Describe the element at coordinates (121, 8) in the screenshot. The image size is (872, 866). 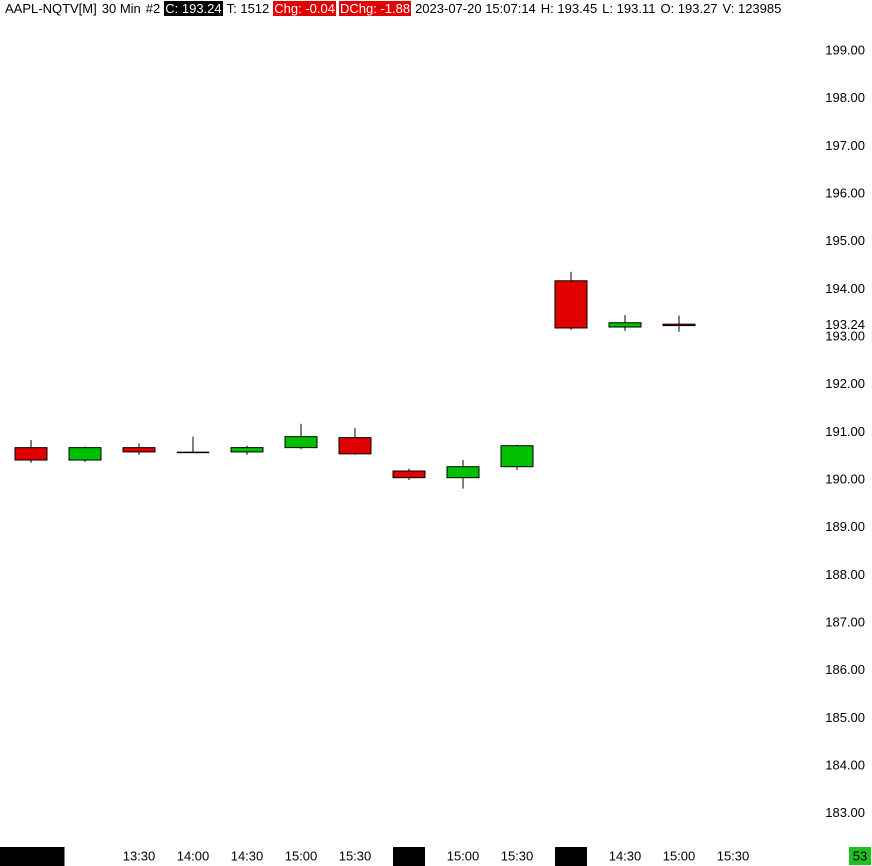
I see `header-item: 30 Min` at that location.